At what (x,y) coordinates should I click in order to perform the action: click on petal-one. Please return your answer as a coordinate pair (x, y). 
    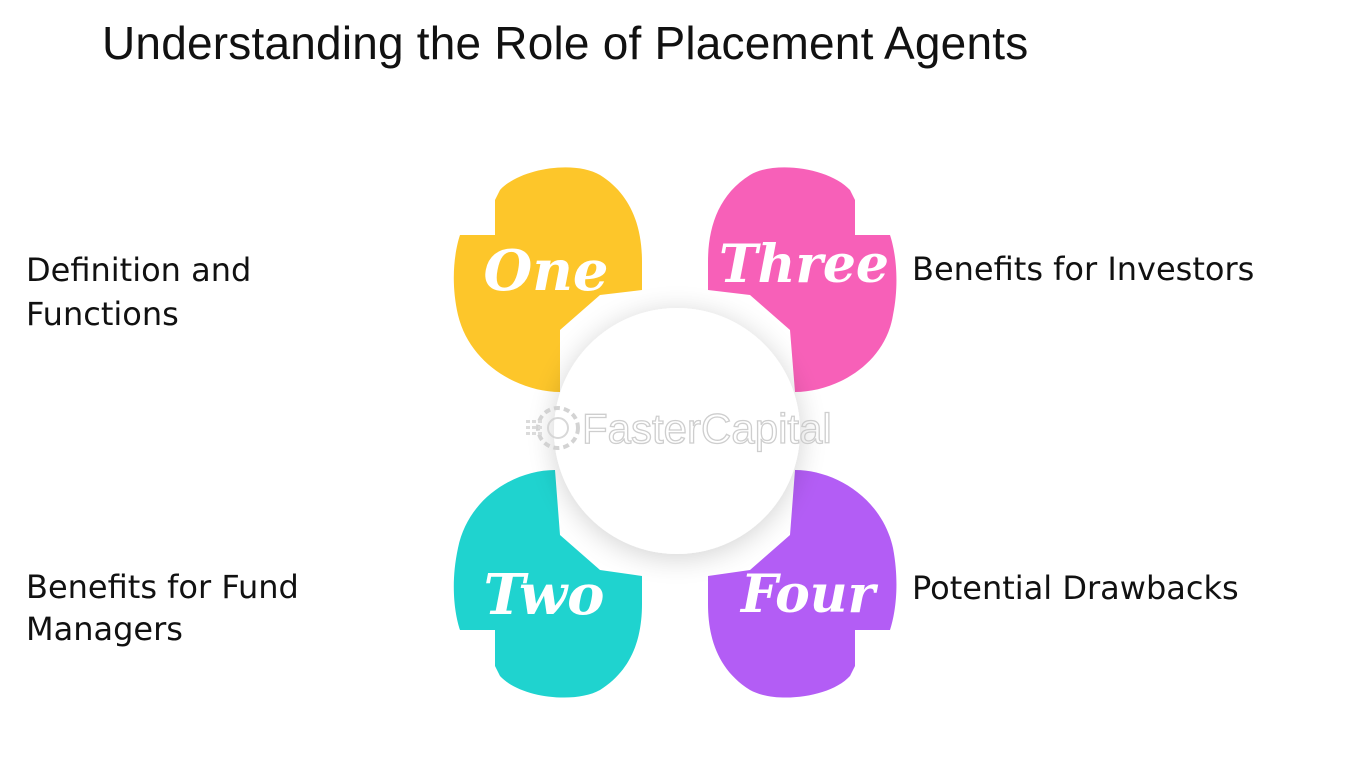
    Looking at the image, I should click on (547, 279).